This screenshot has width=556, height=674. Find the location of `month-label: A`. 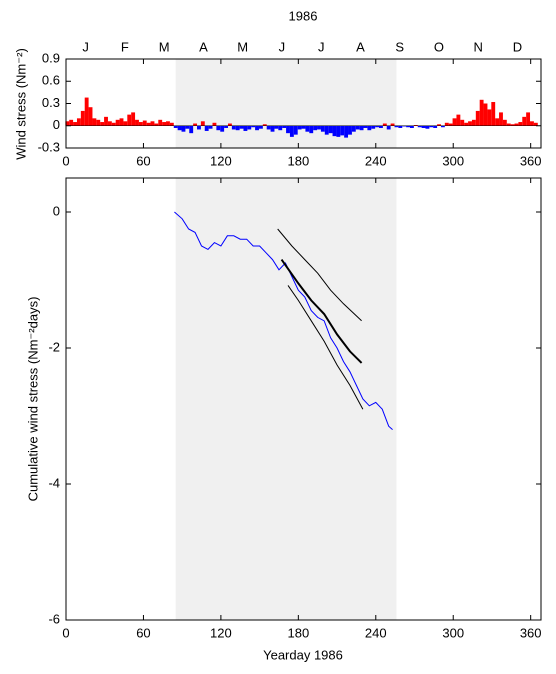

month-label: A is located at coordinates (203, 46).